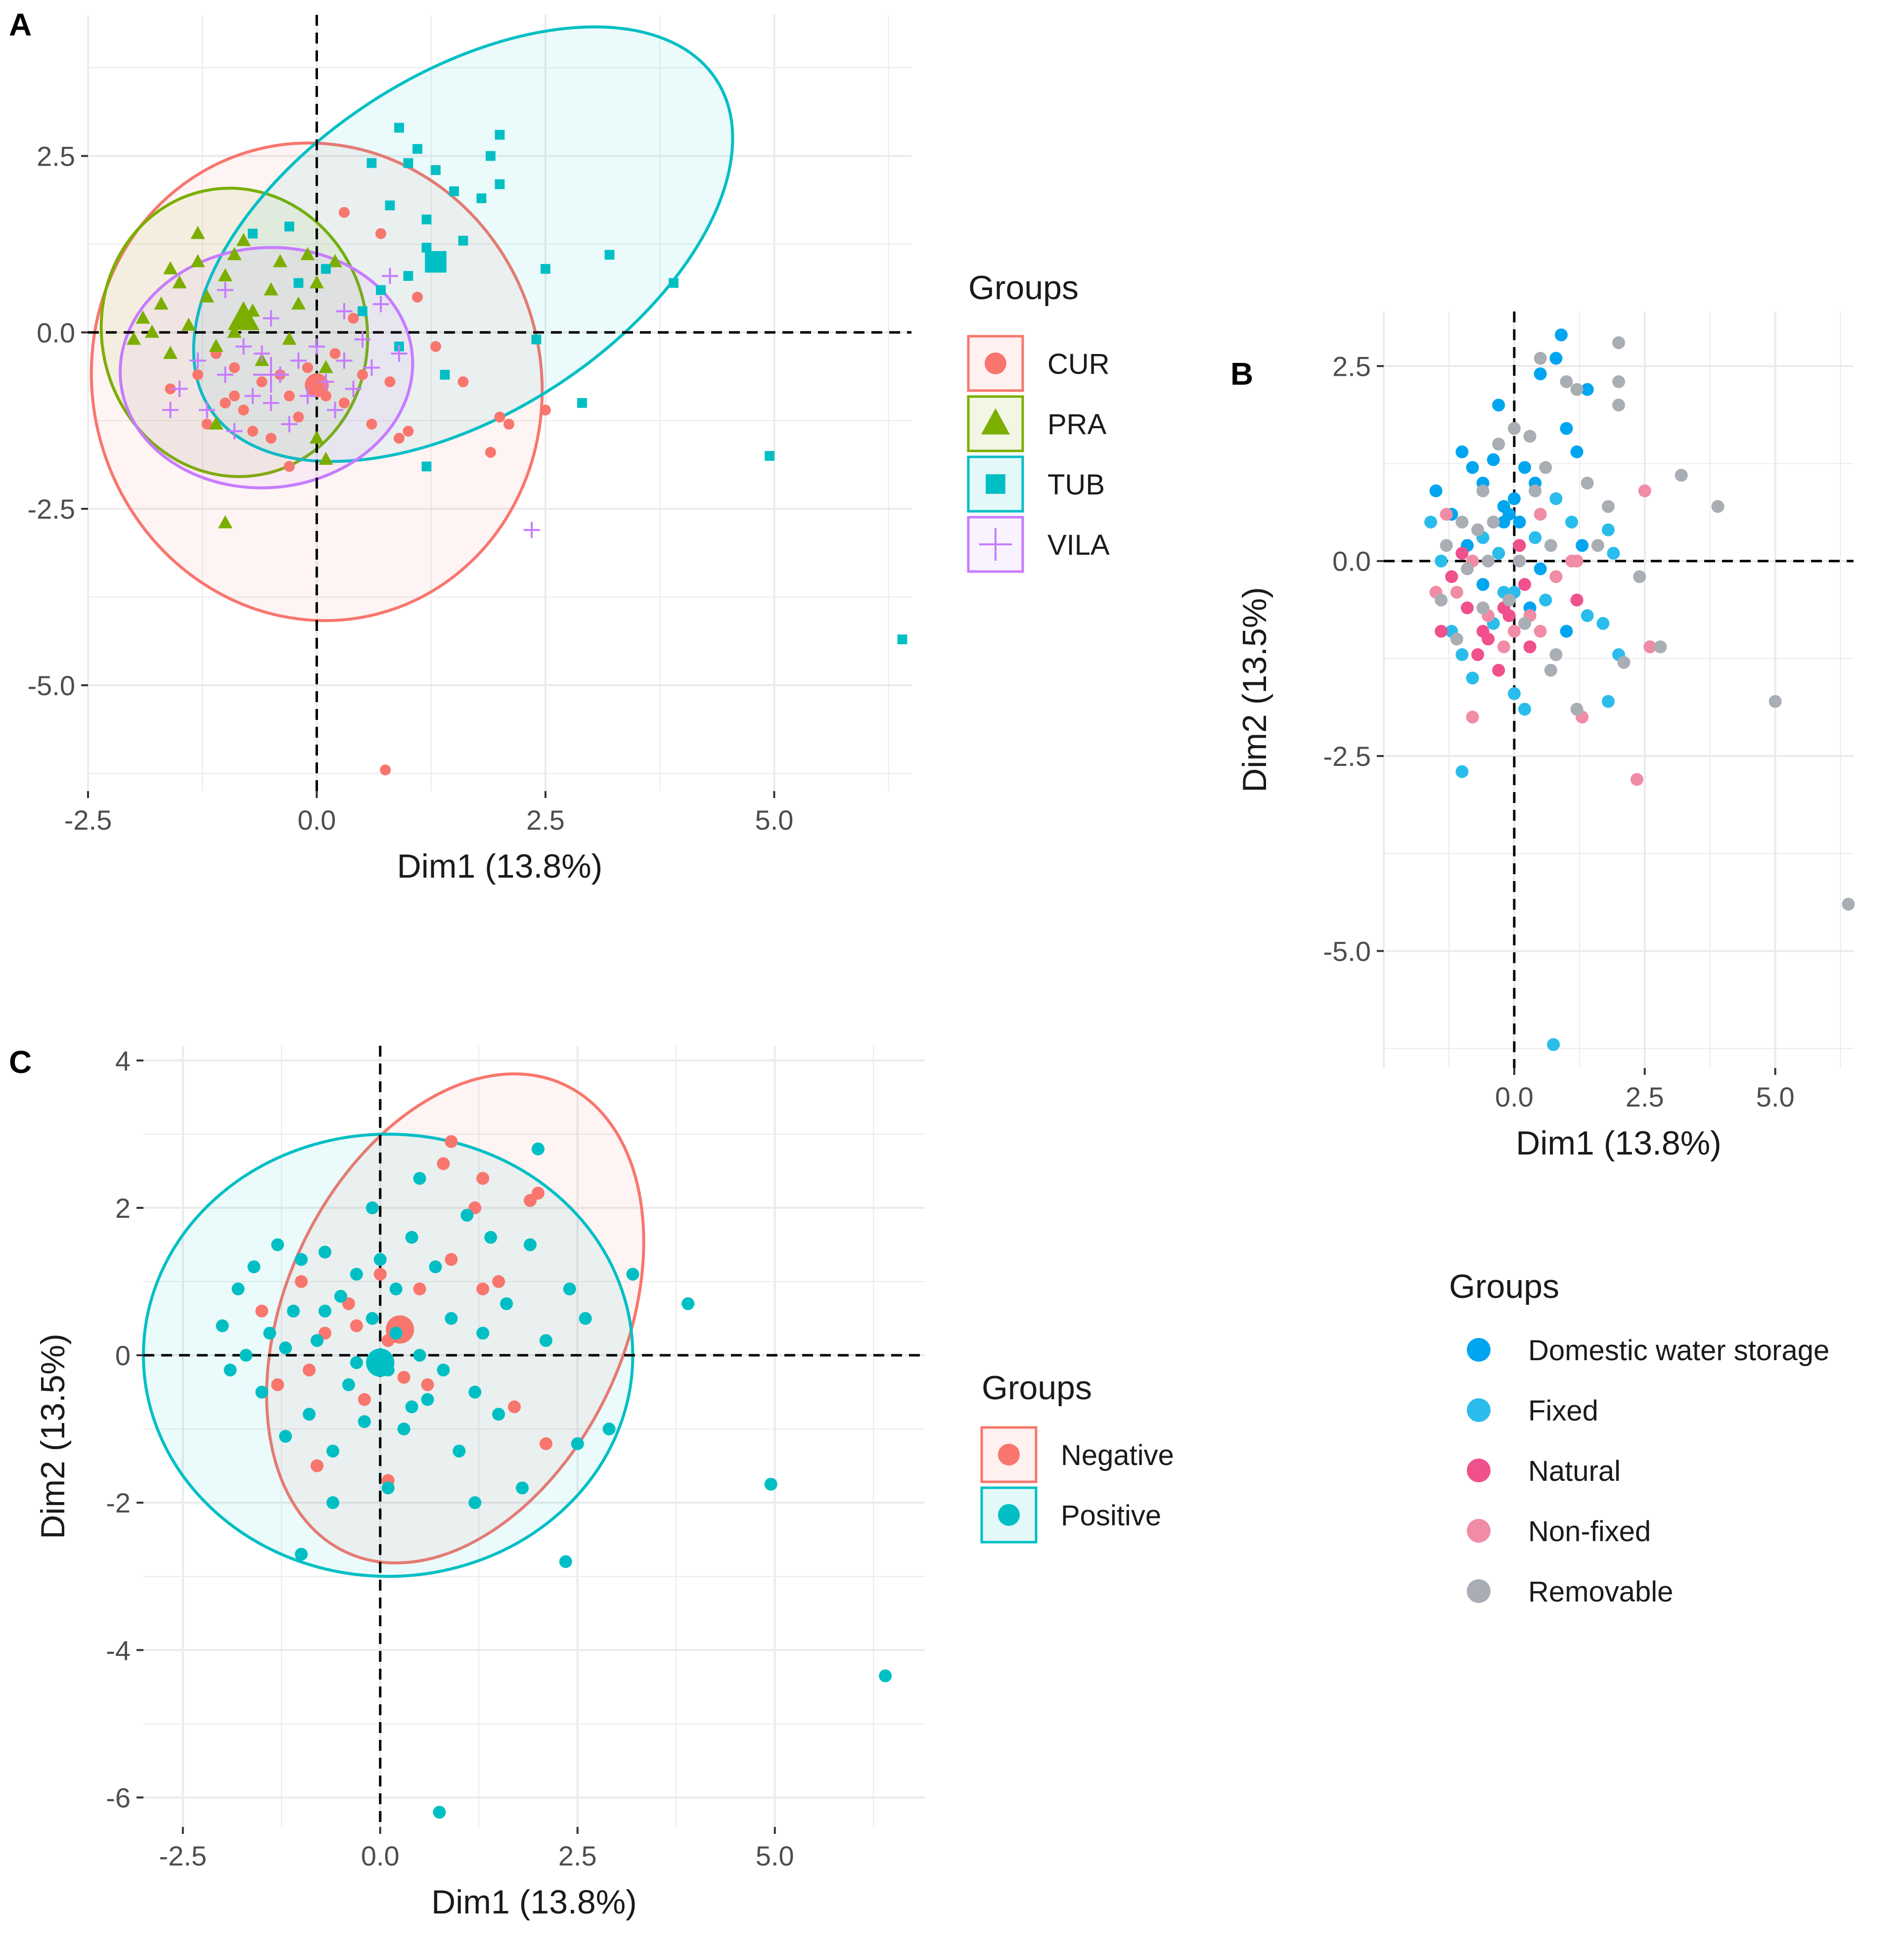 Image resolution: width=1904 pixels, height=1955 pixels. Describe the element at coordinates (995, 363) in the screenshot. I see `legend-key-box` at that location.